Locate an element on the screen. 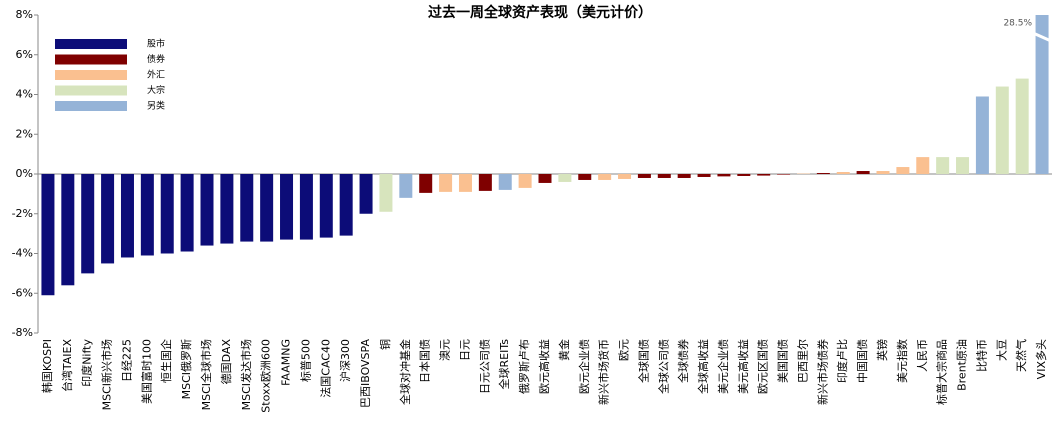 The height and width of the screenshot is (425, 1060). x-tick-label: 日本国债 is located at coordinates (425, 361).